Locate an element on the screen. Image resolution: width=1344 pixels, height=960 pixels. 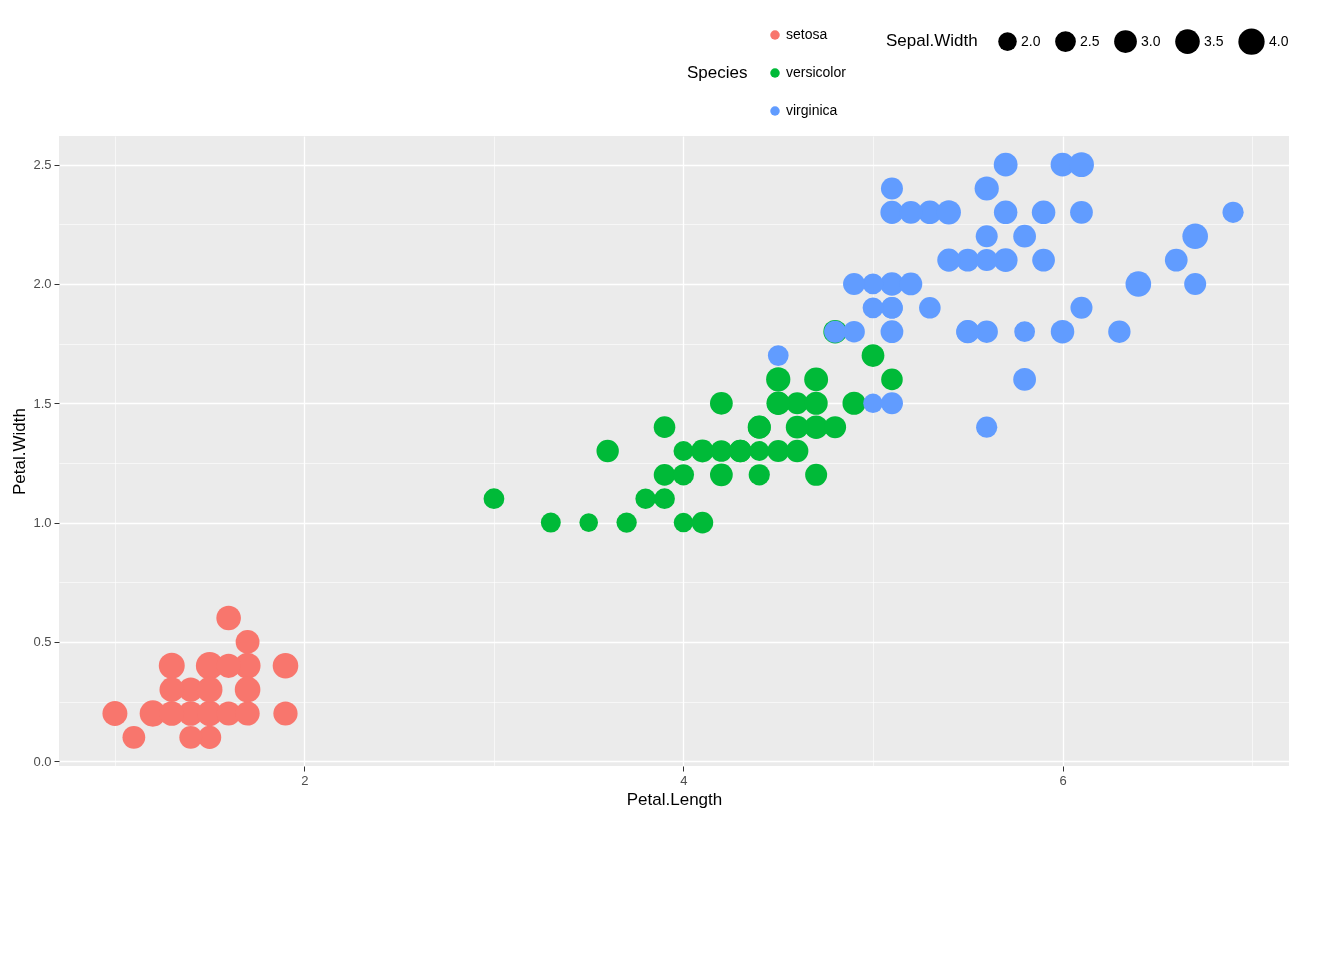
x-tick-label: 6 is located at coordinates (1063, 780).